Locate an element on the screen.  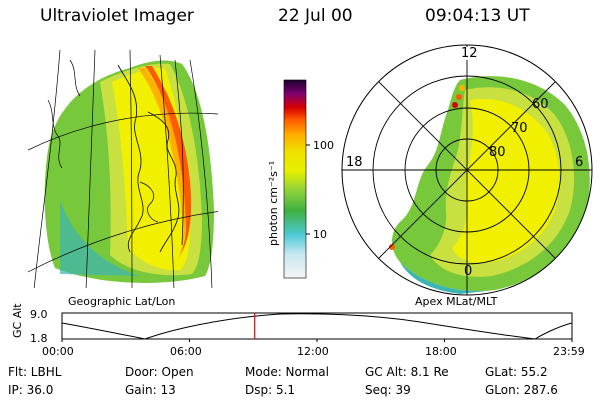
footer-filter: Flt: LBHL is located at coordinates (35, 372).